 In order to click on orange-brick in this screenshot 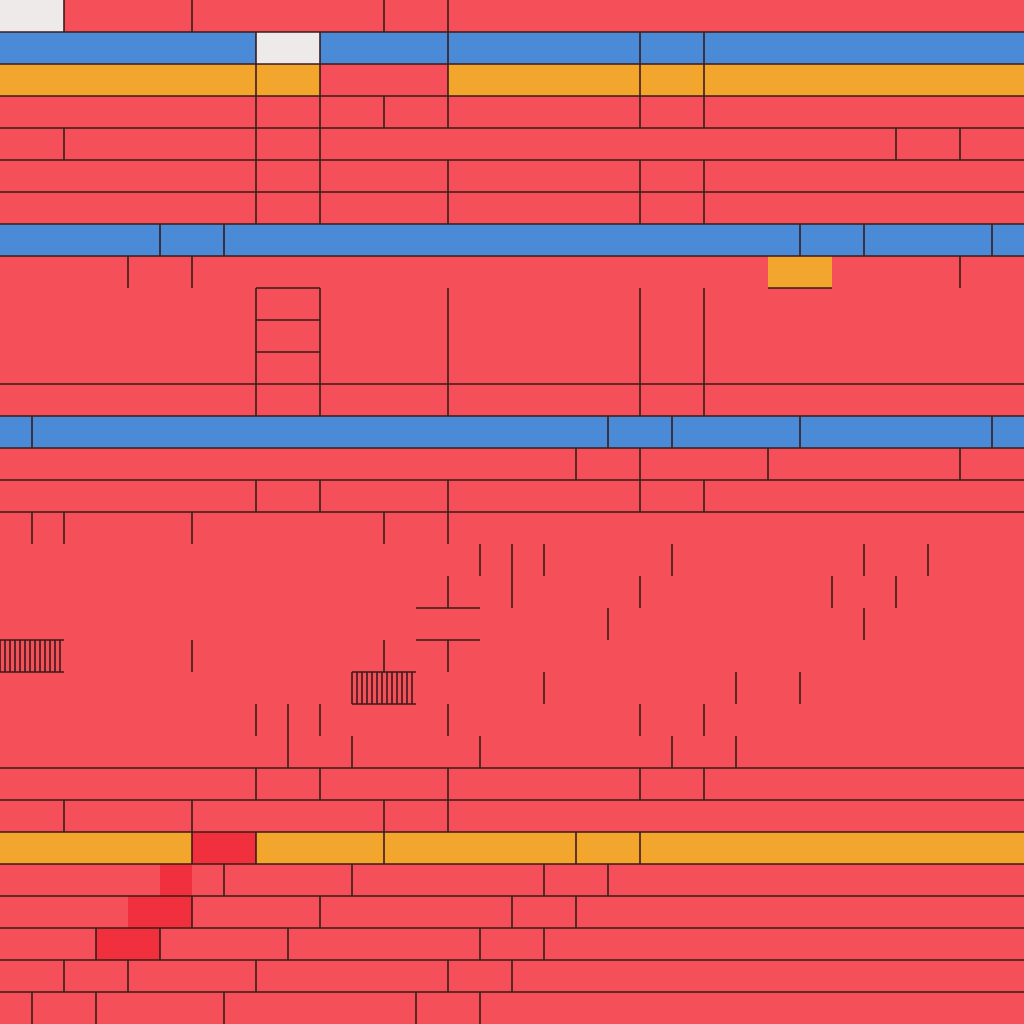, I will do `click(800, 272)`.